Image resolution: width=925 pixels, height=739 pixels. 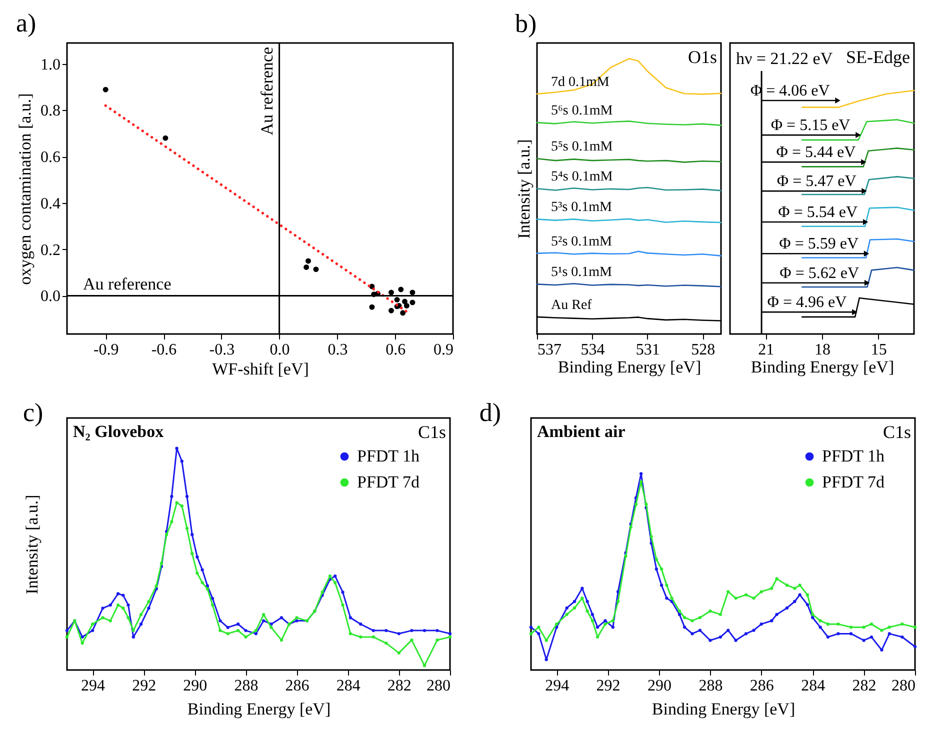 What do you see at coordinates (762, 686) in the screenshot?
I see `x-tick-label: 286` at bounding box center [762, 686].